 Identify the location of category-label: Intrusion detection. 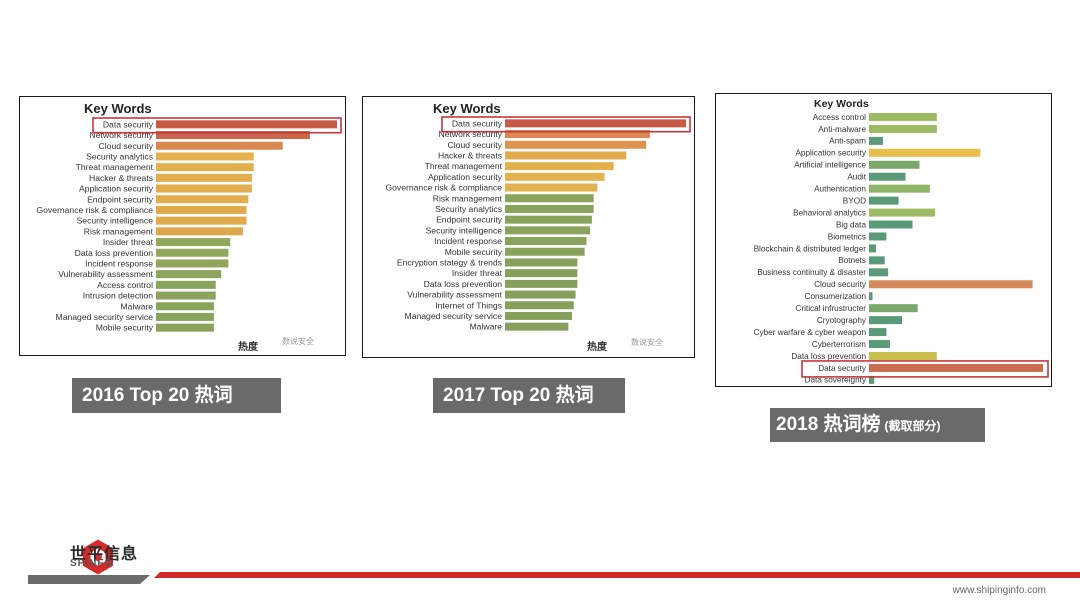
(118, 296).